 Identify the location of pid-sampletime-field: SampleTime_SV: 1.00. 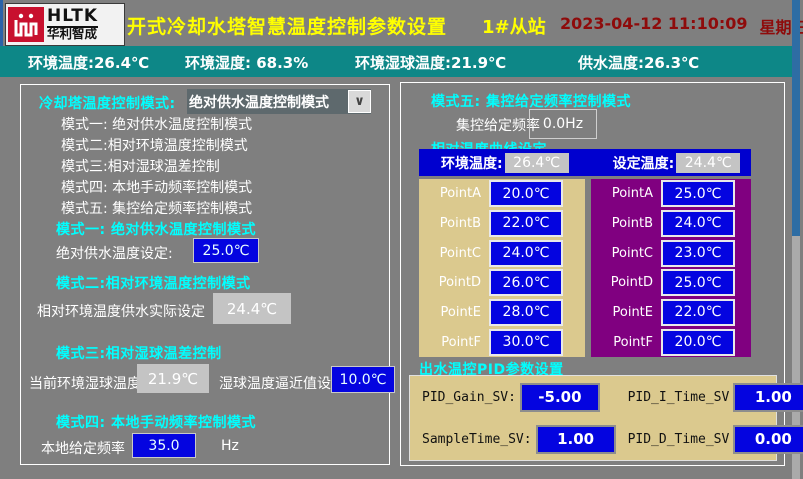
(513, 439).